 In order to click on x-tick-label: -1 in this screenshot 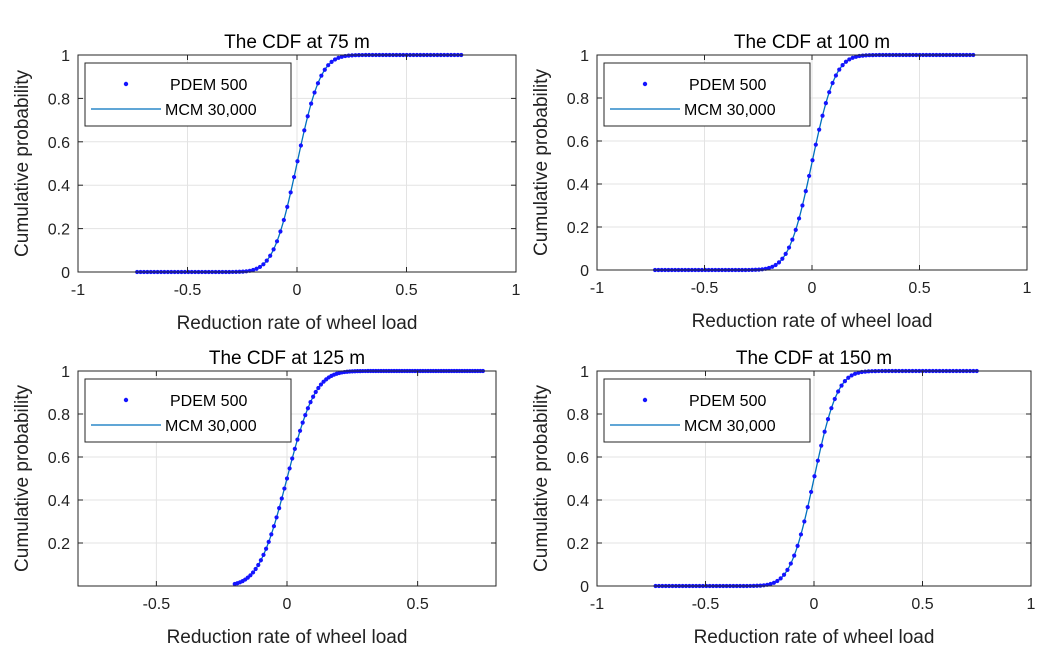, I will do `click(597, 604)`.